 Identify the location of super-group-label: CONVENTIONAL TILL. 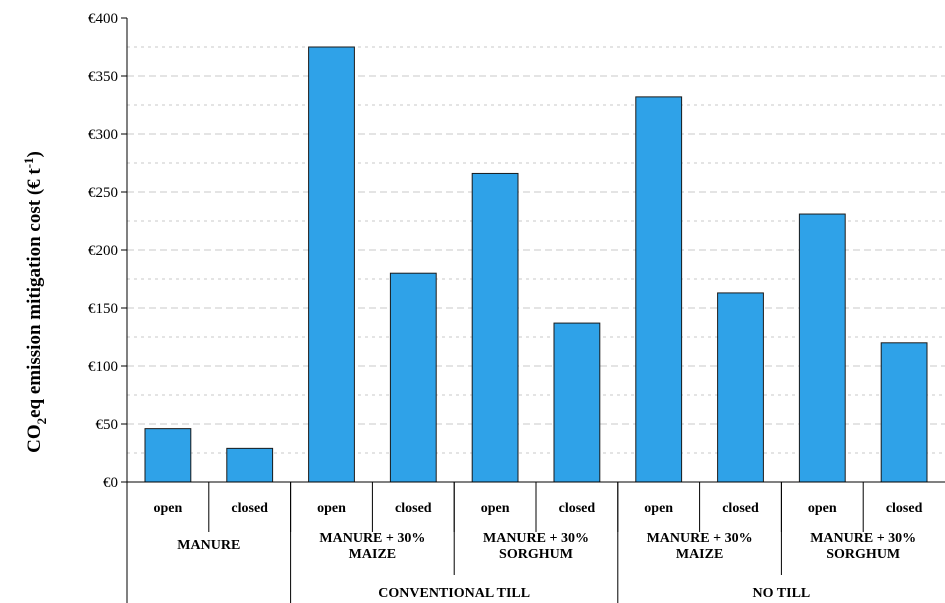
(454, 593).